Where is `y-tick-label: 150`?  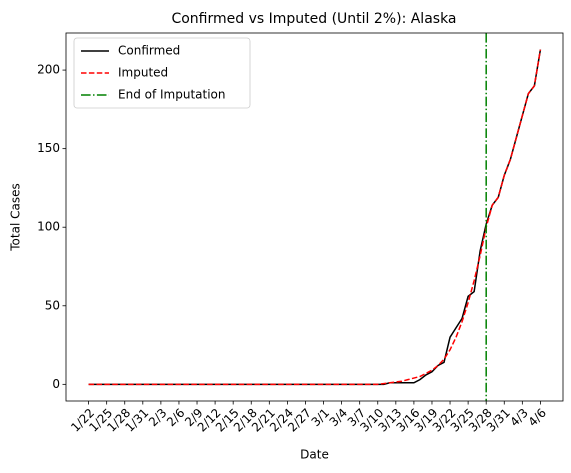 y-tick-label: 150 is located at coordinates (48, 148).